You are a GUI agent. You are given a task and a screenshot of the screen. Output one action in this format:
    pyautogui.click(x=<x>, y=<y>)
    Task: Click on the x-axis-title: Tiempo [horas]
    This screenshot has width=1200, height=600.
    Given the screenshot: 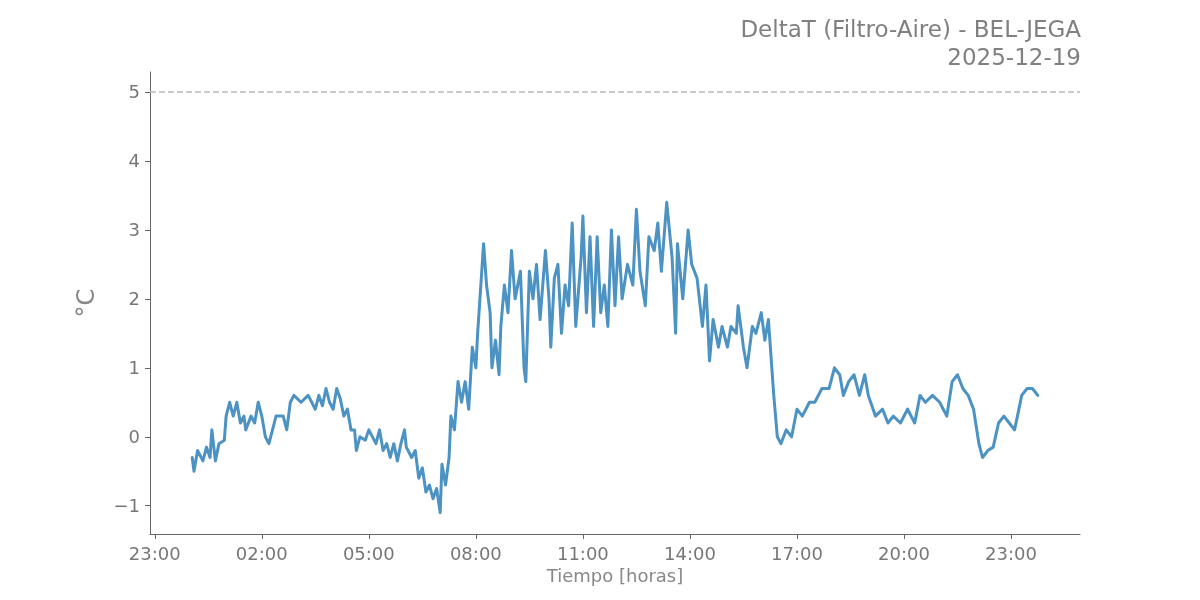 What is the action you would take?
    pyautogui.click(x=614, y=576)
    